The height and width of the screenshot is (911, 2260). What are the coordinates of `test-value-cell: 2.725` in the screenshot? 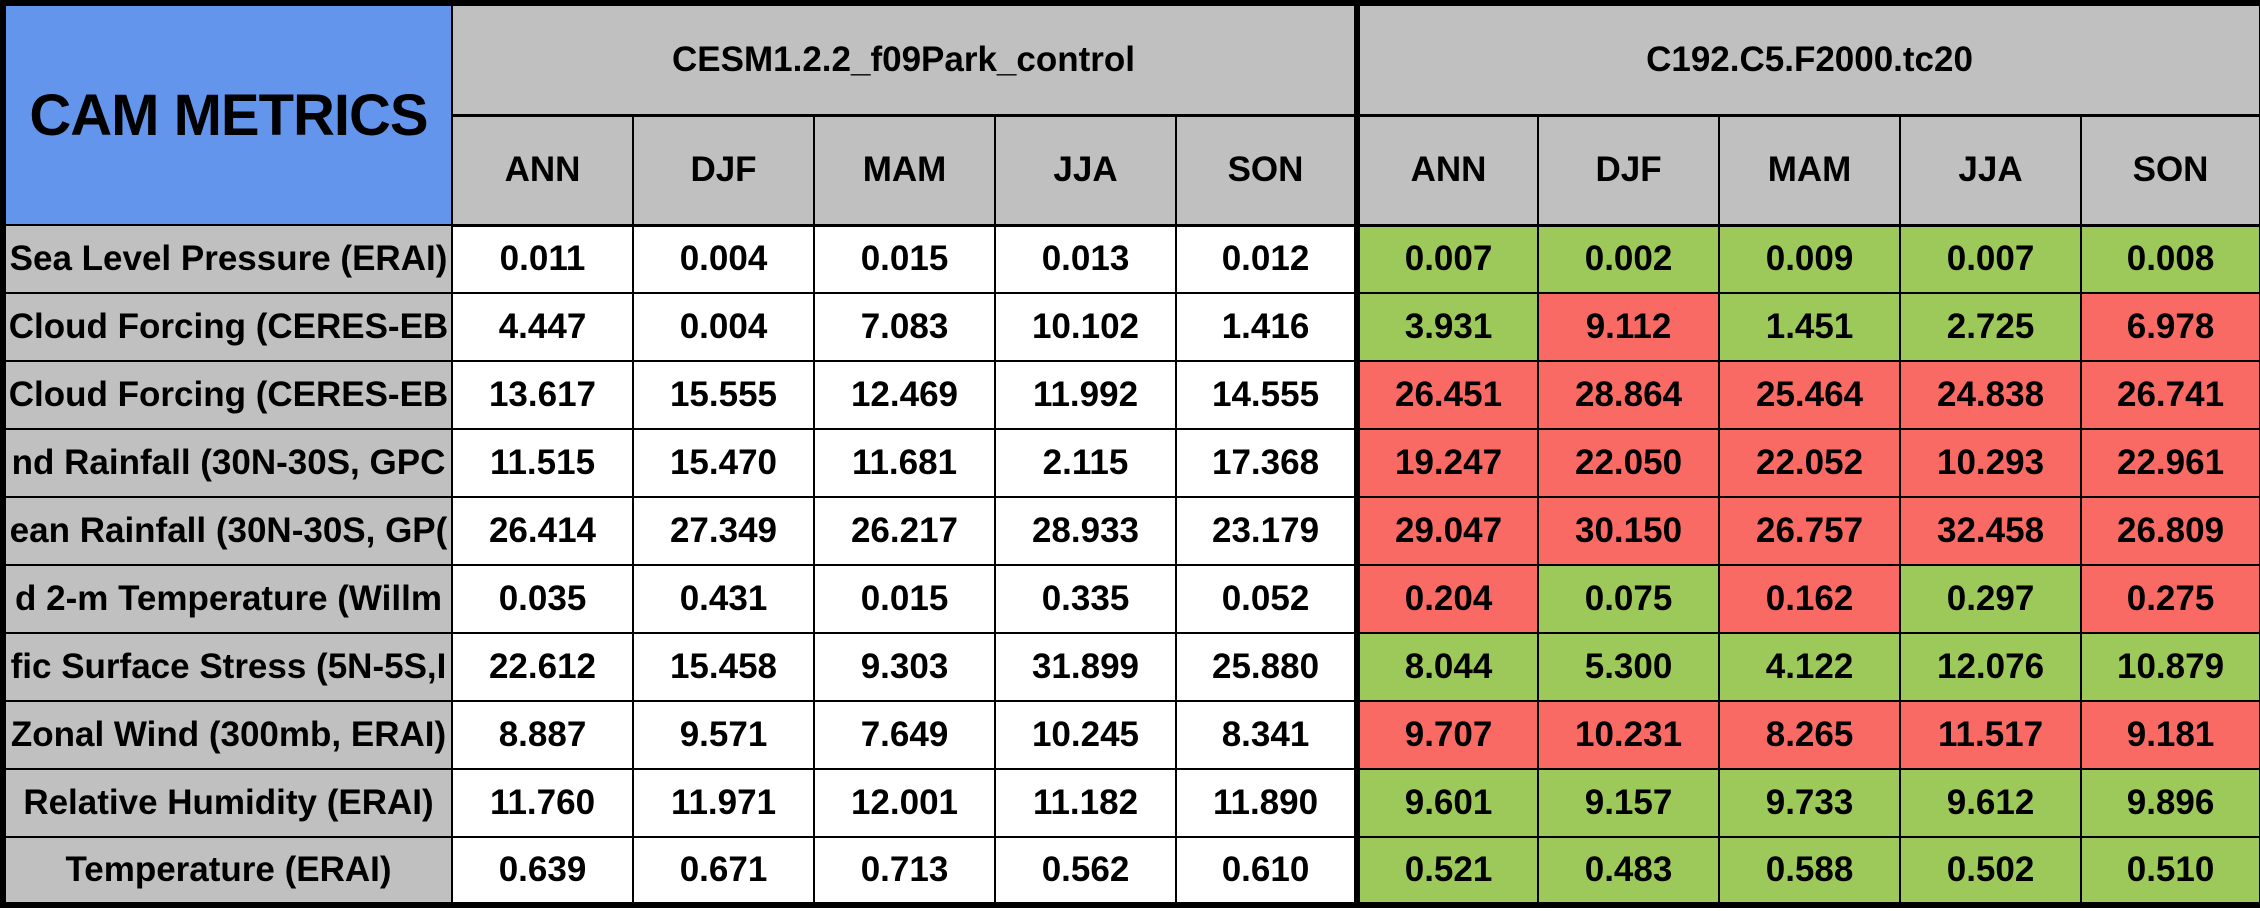 It's located at (1991, 327).